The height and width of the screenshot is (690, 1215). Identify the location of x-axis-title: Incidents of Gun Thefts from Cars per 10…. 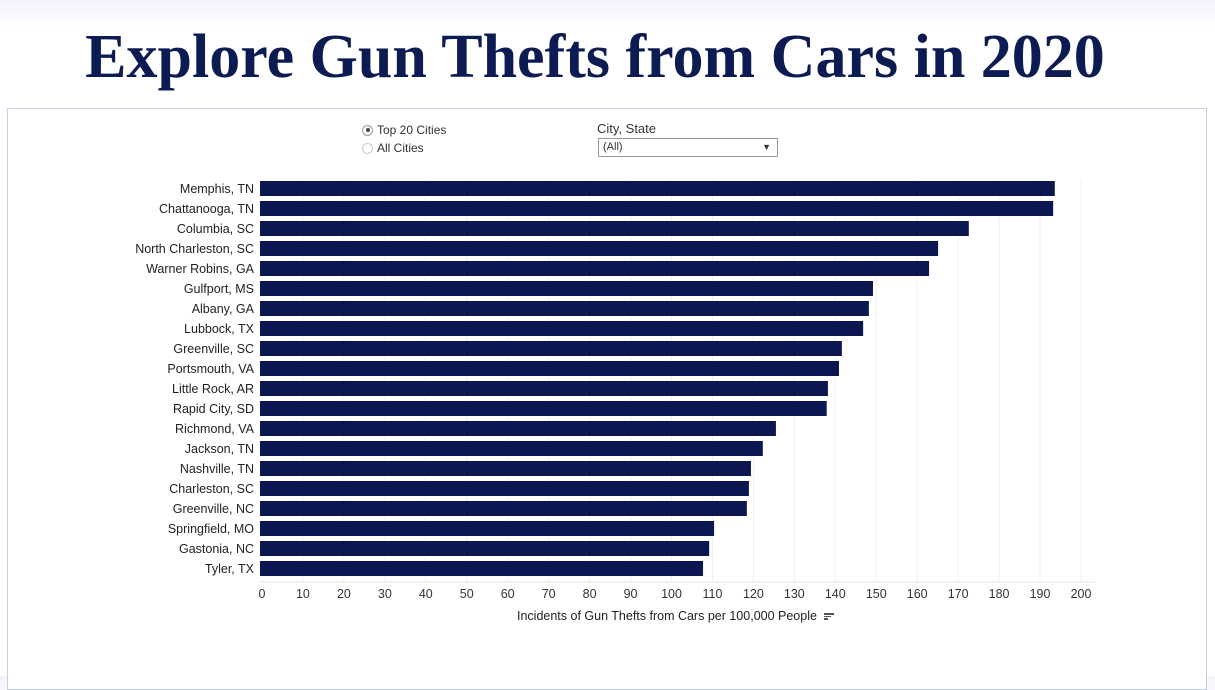
(676, 616).